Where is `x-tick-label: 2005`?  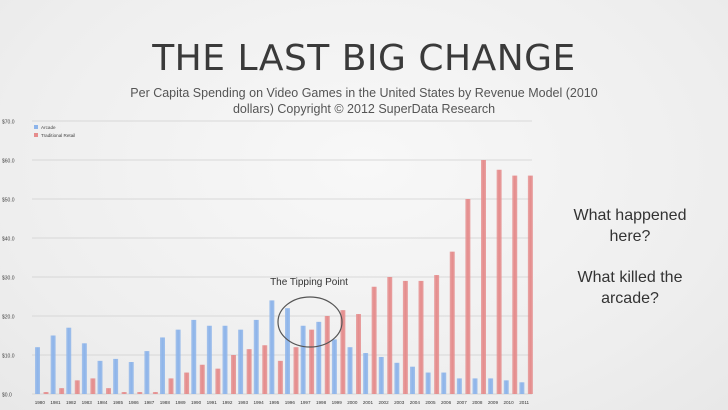 x-tick-label: 2005 is located at coordinates (430, 402).